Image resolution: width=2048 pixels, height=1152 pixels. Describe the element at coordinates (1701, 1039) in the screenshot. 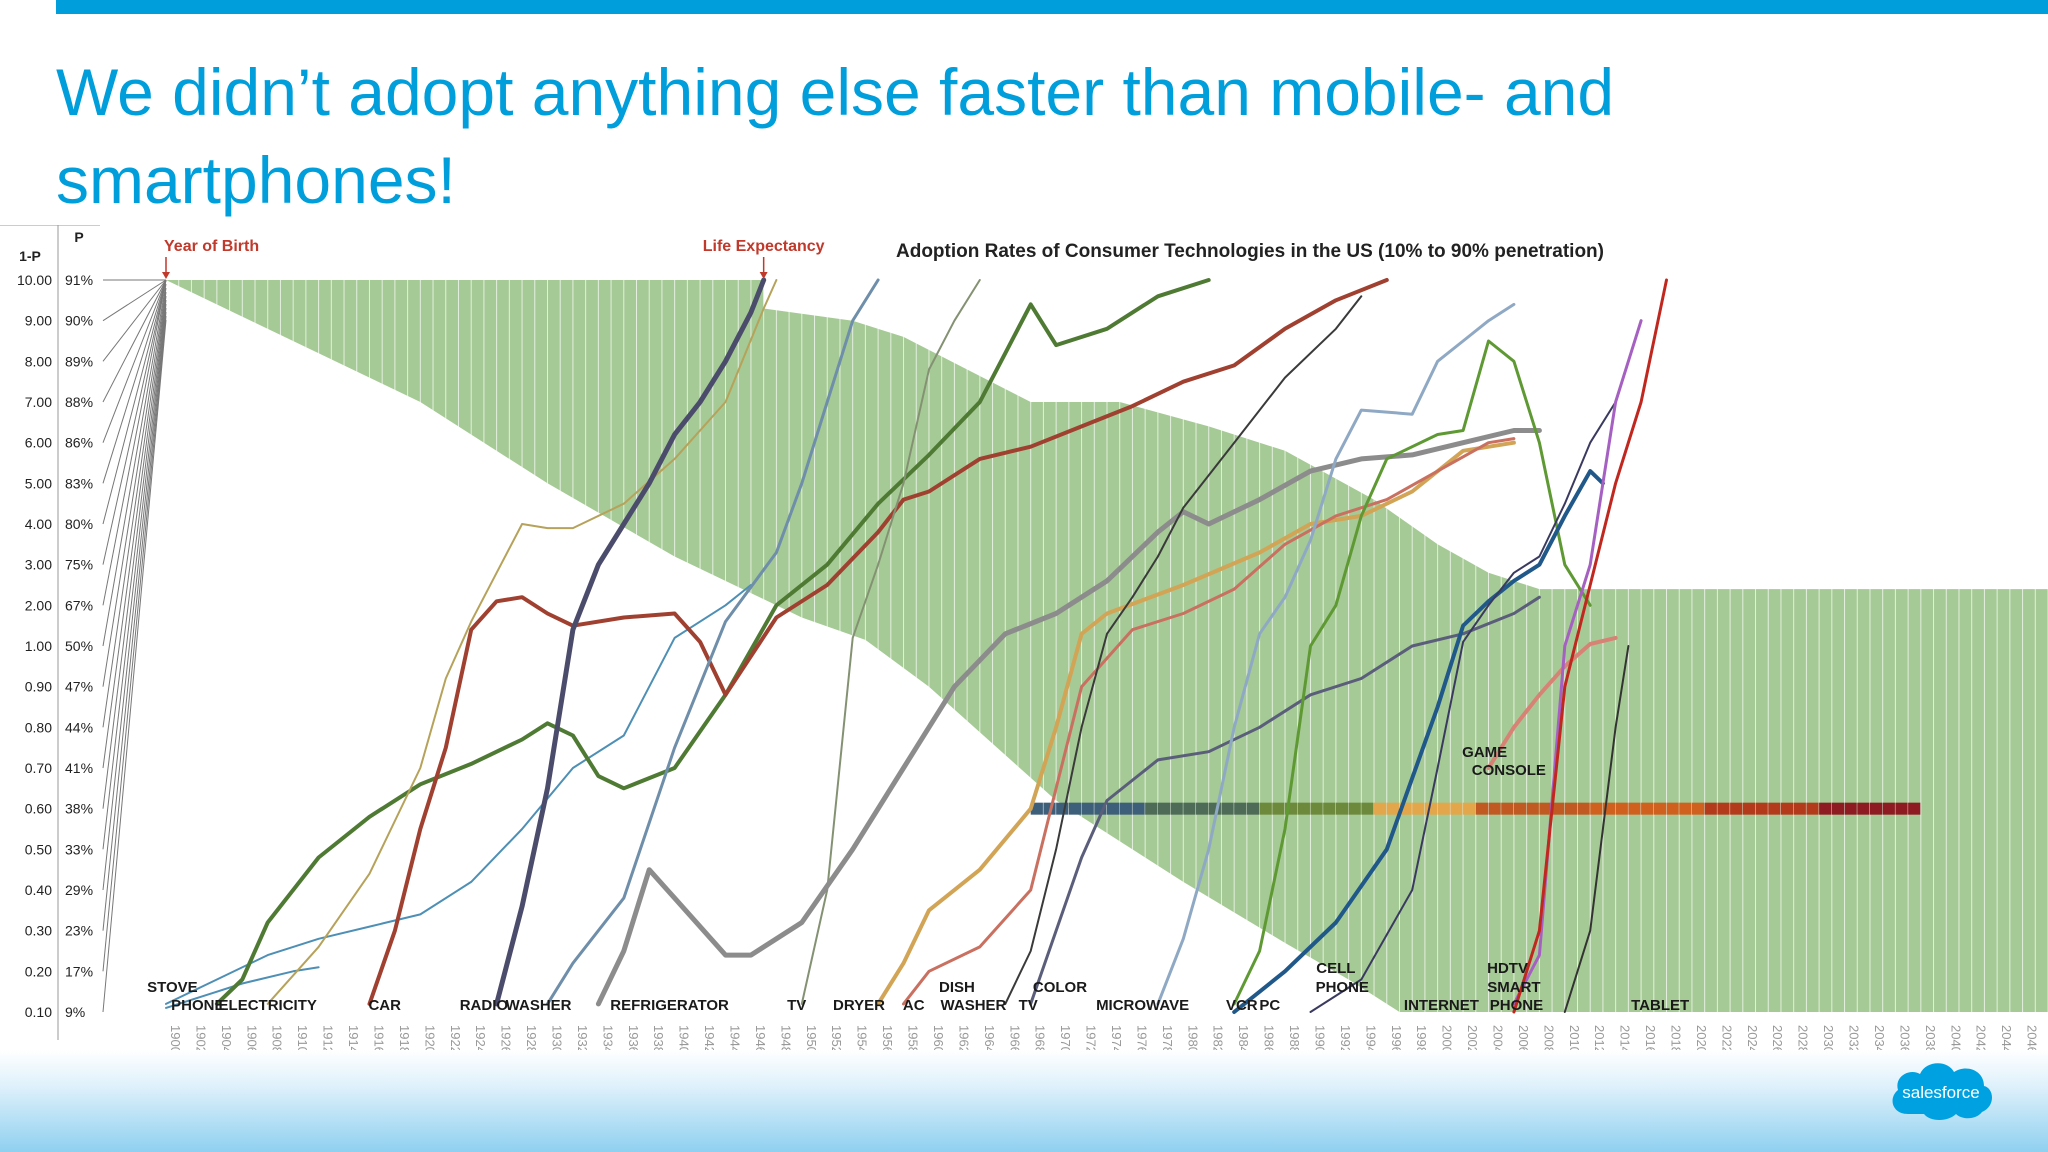

I see `x-tick-label: 2020` at that location.